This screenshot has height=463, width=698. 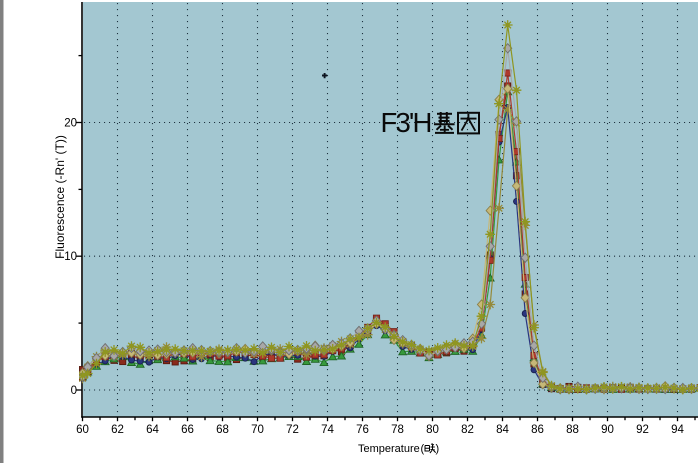 I want to click on svg-text: 88, so click(x=572, y=430).